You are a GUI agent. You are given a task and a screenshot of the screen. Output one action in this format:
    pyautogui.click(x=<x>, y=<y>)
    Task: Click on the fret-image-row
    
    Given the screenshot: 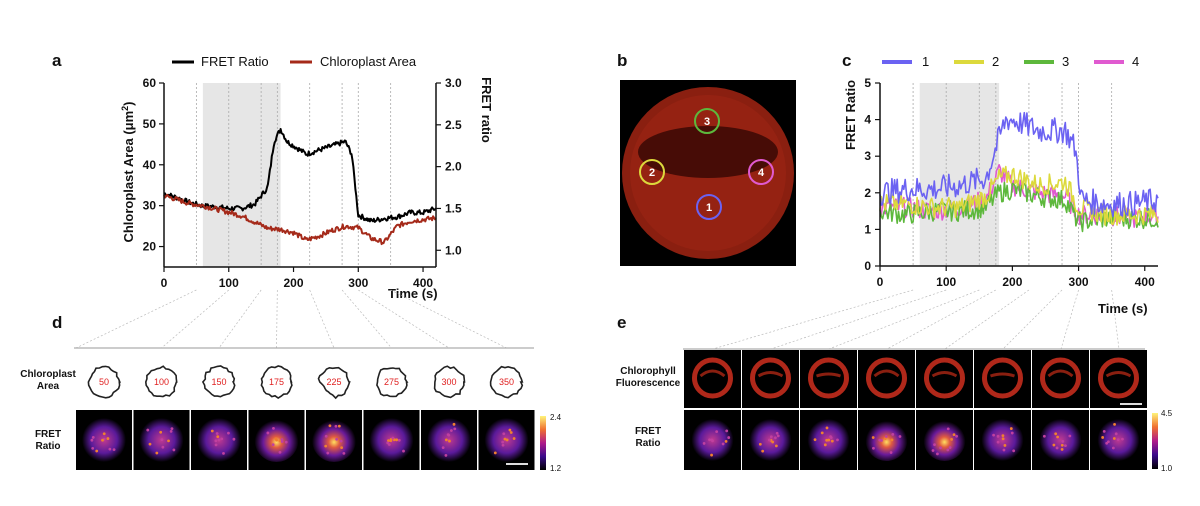 What is the action you would take?
    pyautogui.click(x=915, y=440)
    